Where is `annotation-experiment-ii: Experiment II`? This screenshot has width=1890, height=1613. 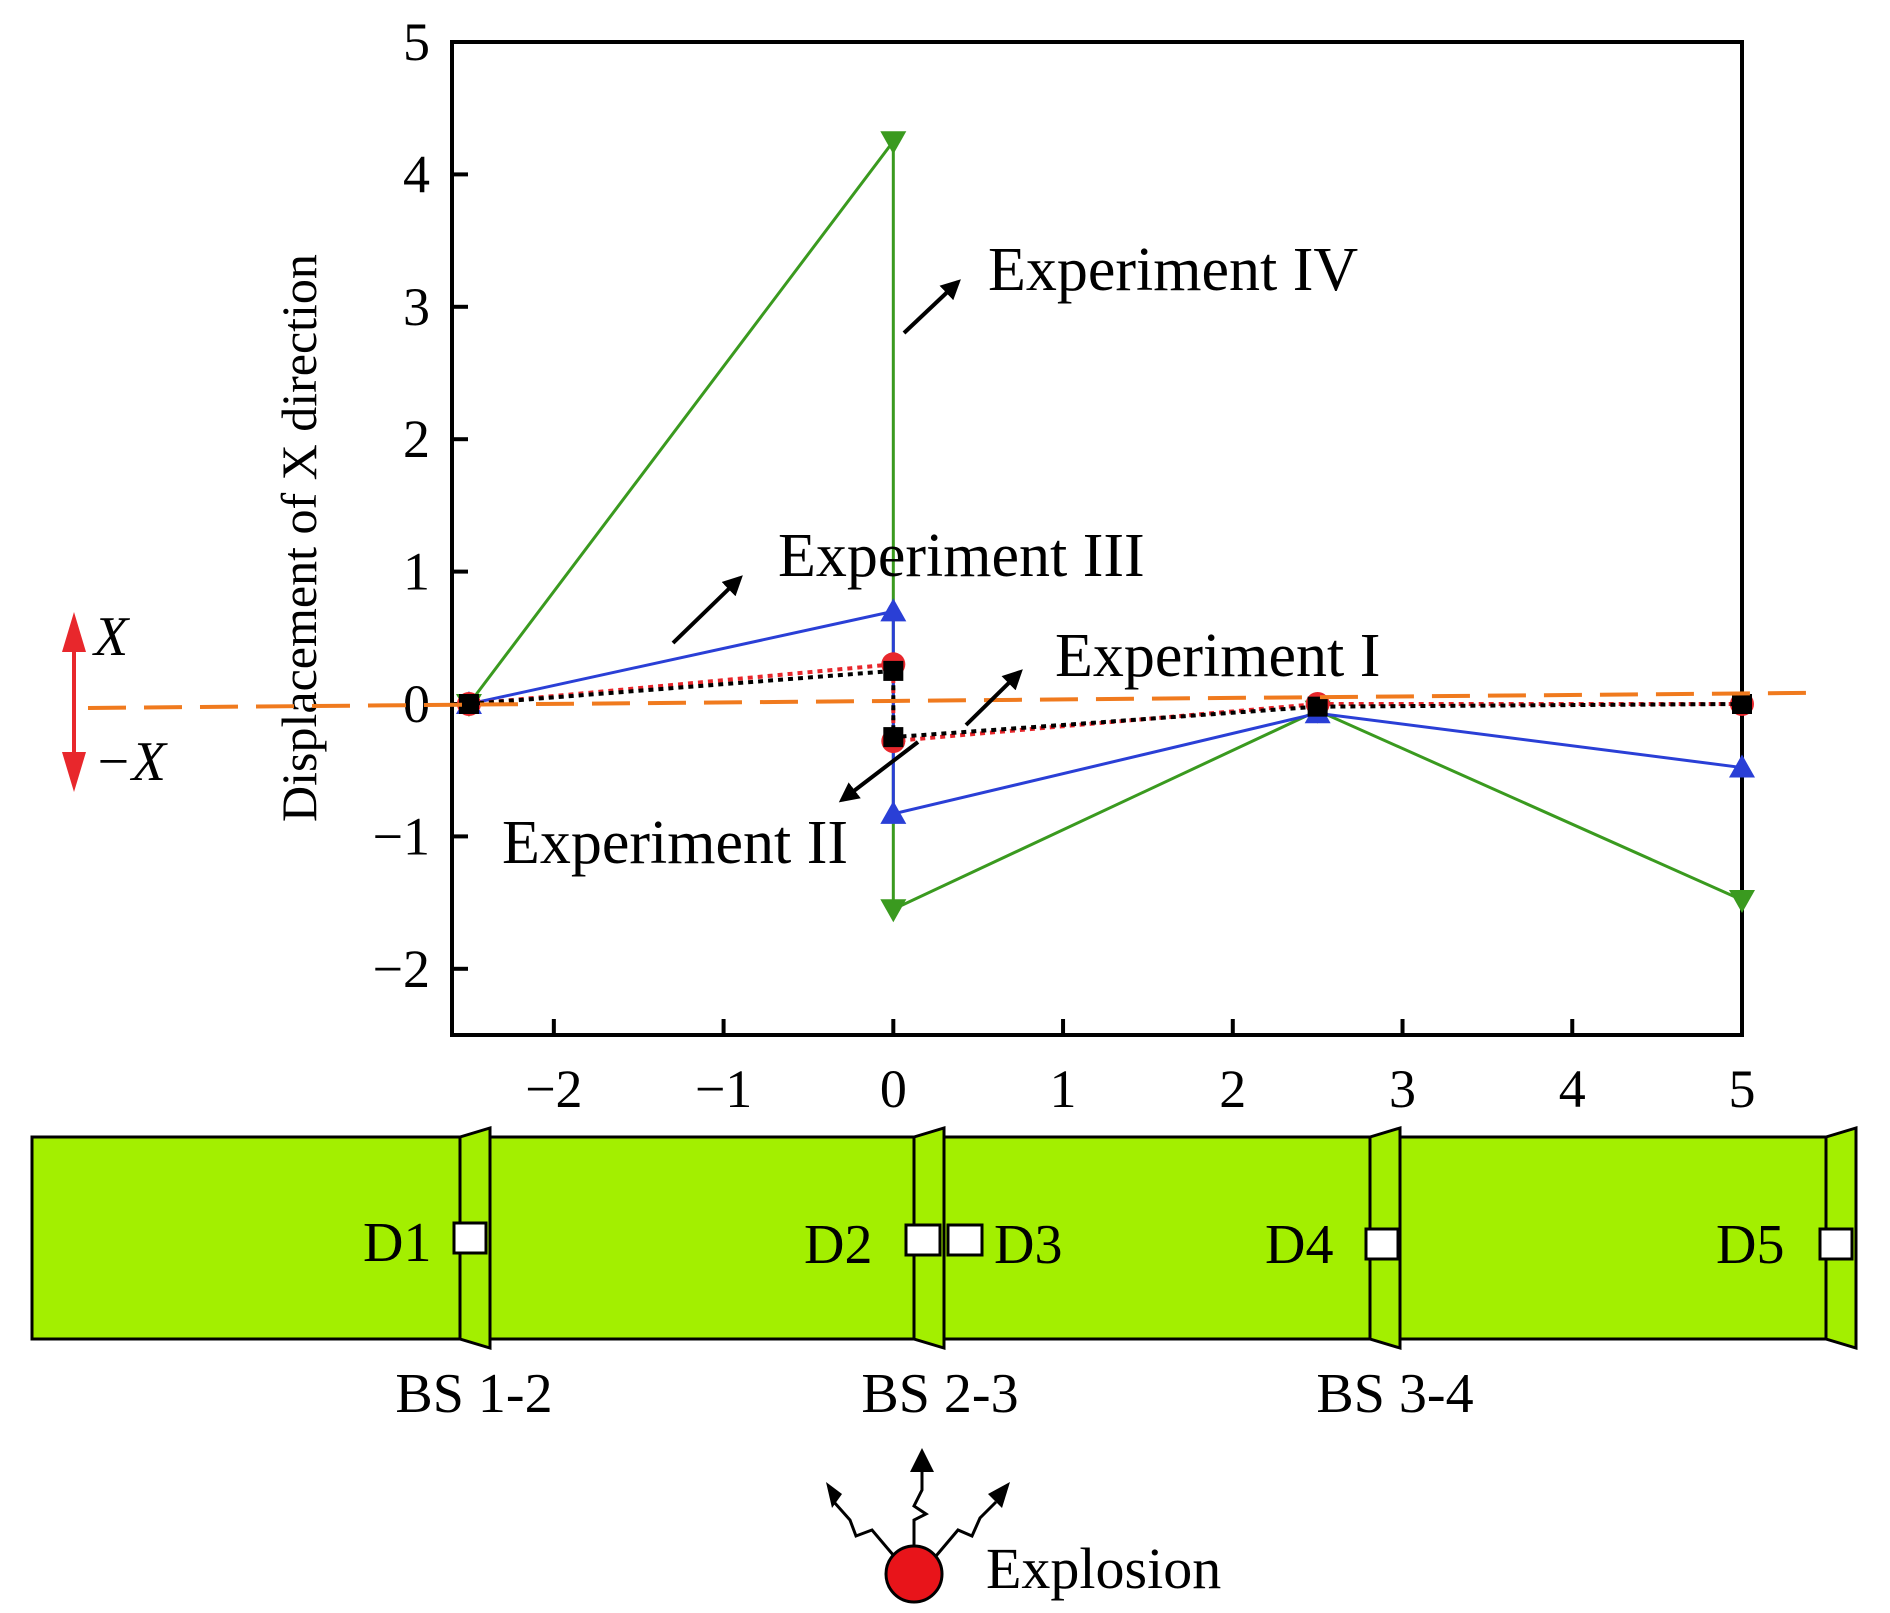
annotation-experiment-ii: Experiment II is located at coordinates (675, 843).